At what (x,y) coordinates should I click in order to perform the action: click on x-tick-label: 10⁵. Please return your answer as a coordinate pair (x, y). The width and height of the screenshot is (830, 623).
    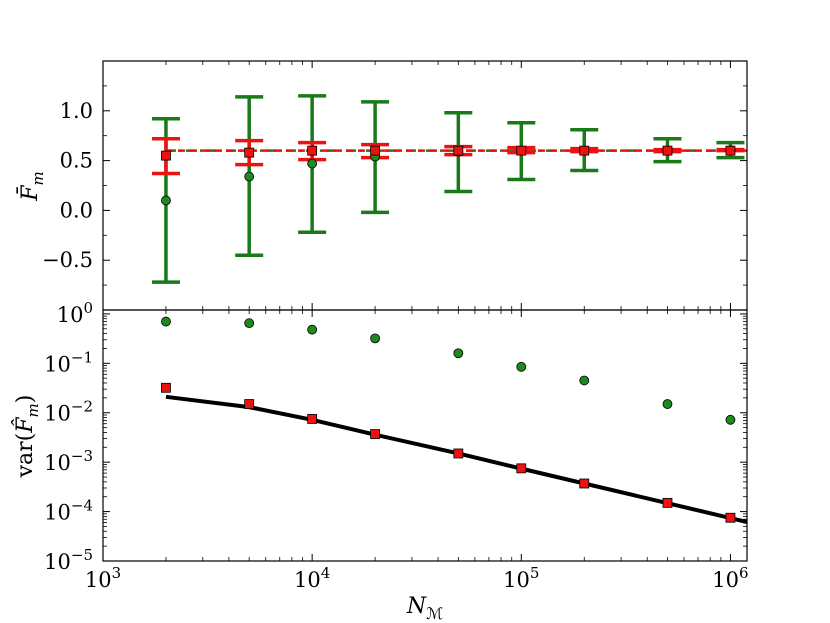
    Looking at the image, I should click on (521, 578).